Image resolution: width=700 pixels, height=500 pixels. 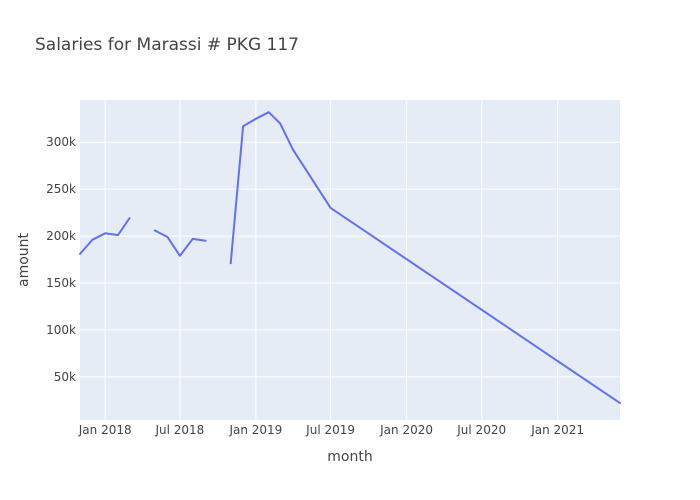 I want to click on x-tick-label: Jan 2019, so click(x=255, y=430).